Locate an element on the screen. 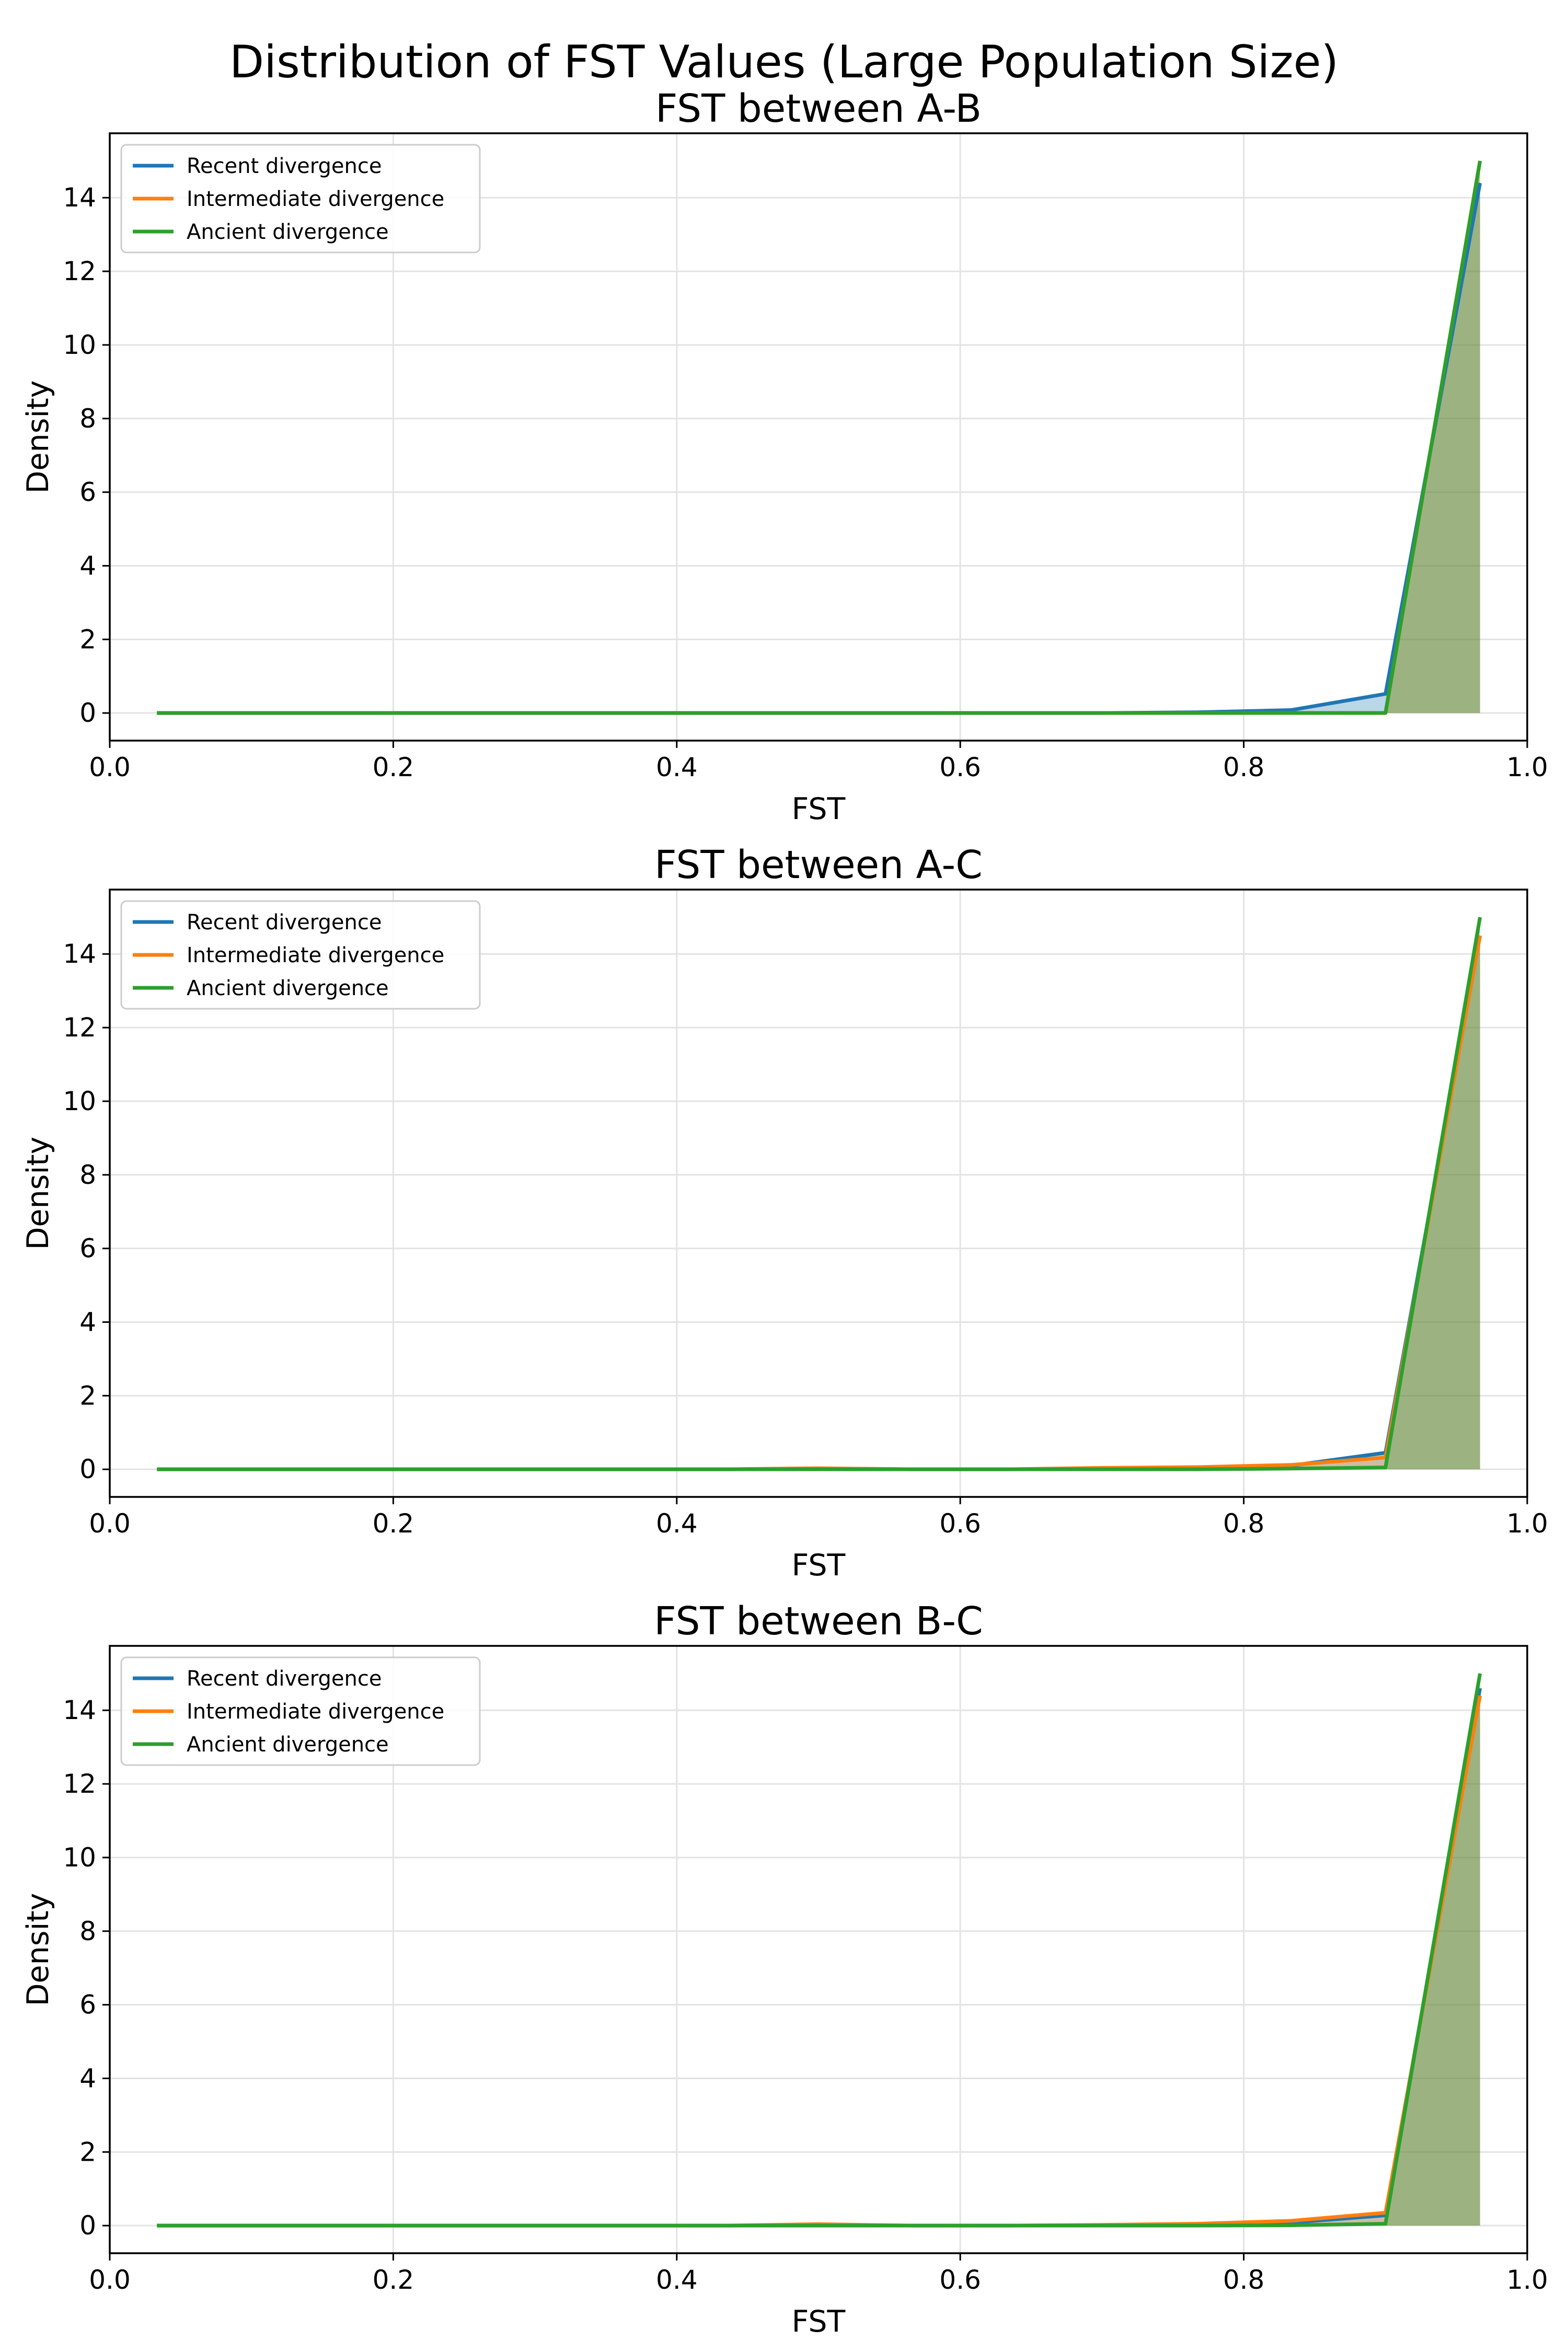 The width and height of the screenshot is (1568, 2352). panel-title: FST between A-C is located at coordinates (818, 865).